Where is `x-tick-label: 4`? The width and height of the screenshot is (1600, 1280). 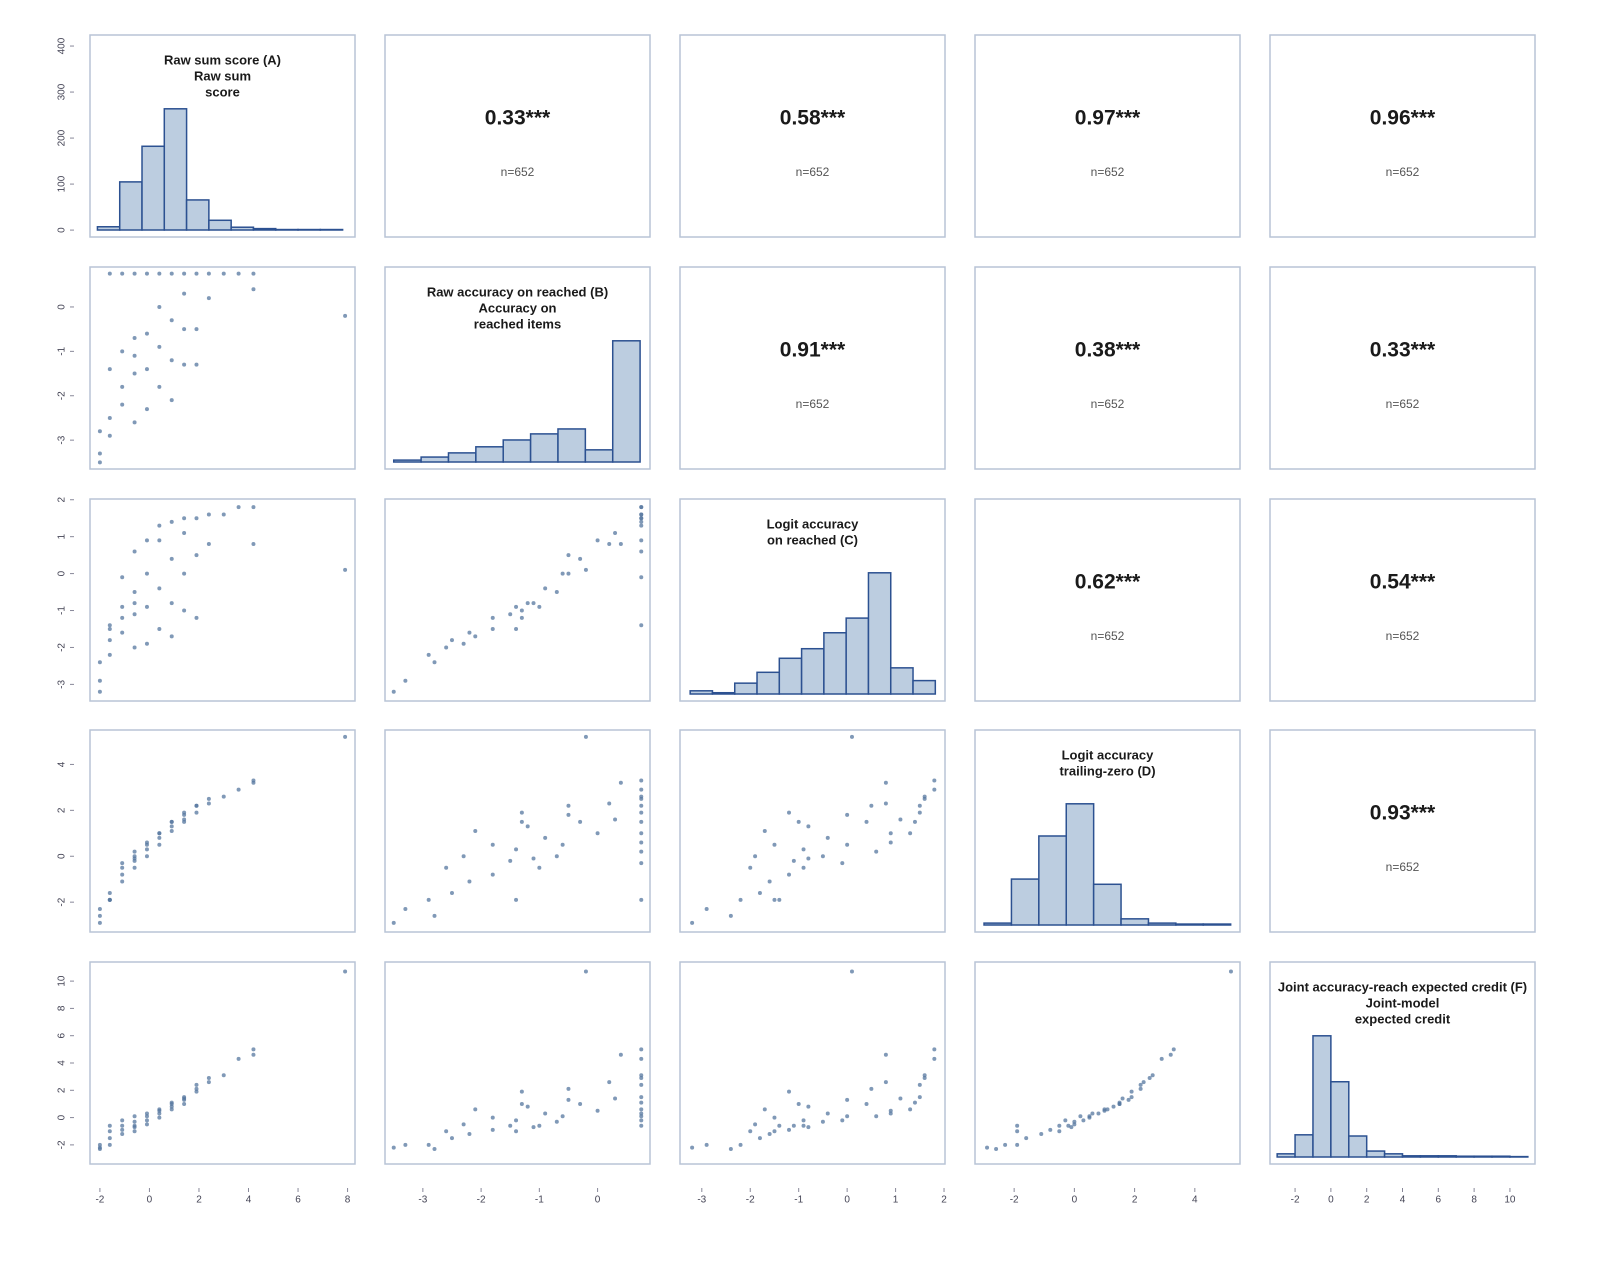
x-tick-label: 4 is located at coordinates (1195, 1200).